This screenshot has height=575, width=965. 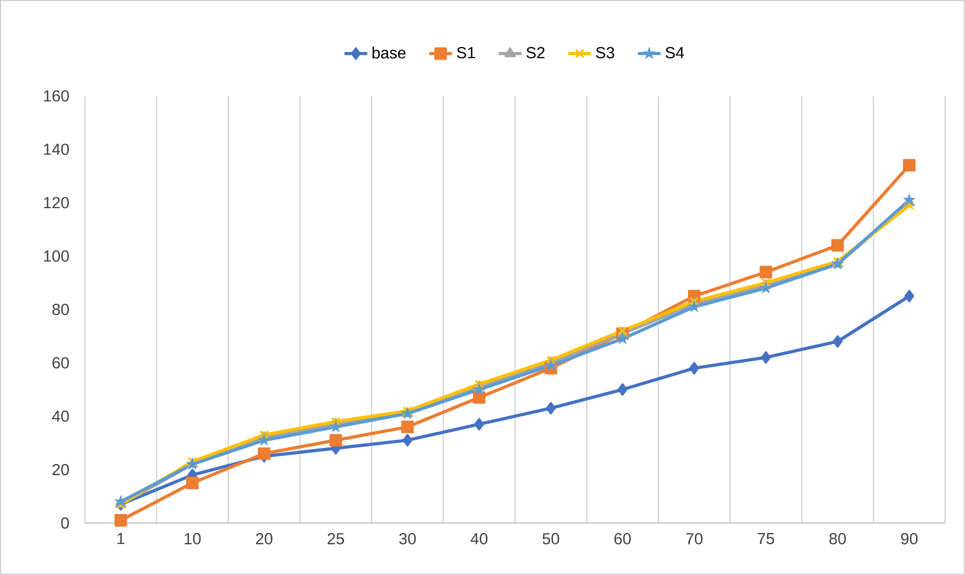 I want to click on x-tick-label: 70, so click(x=694, y=538).